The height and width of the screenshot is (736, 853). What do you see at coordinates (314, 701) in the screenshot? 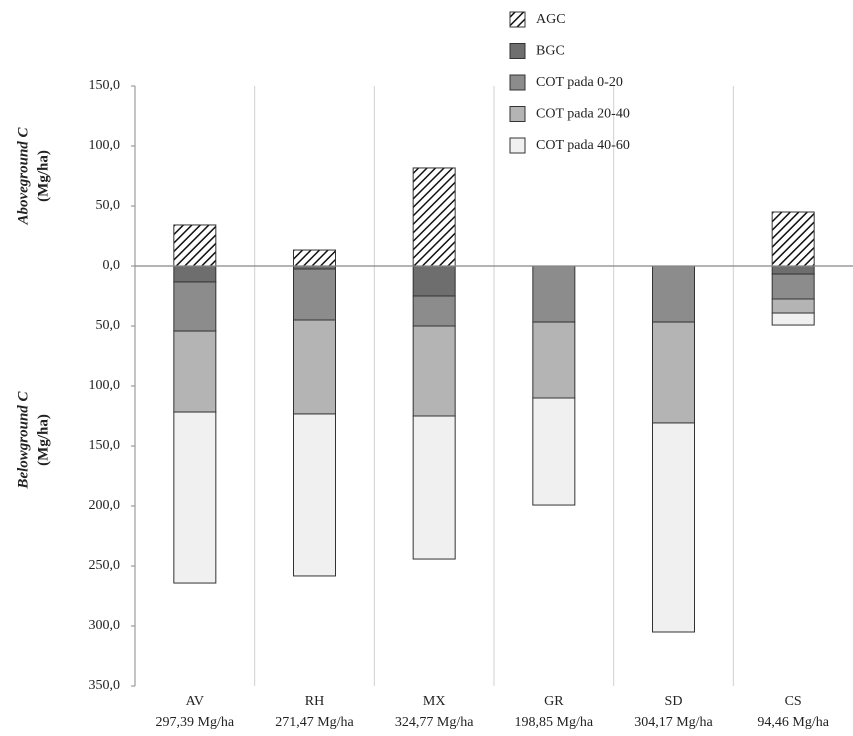
I see `x-tick-label: RH` at bounding box center [314, 701].